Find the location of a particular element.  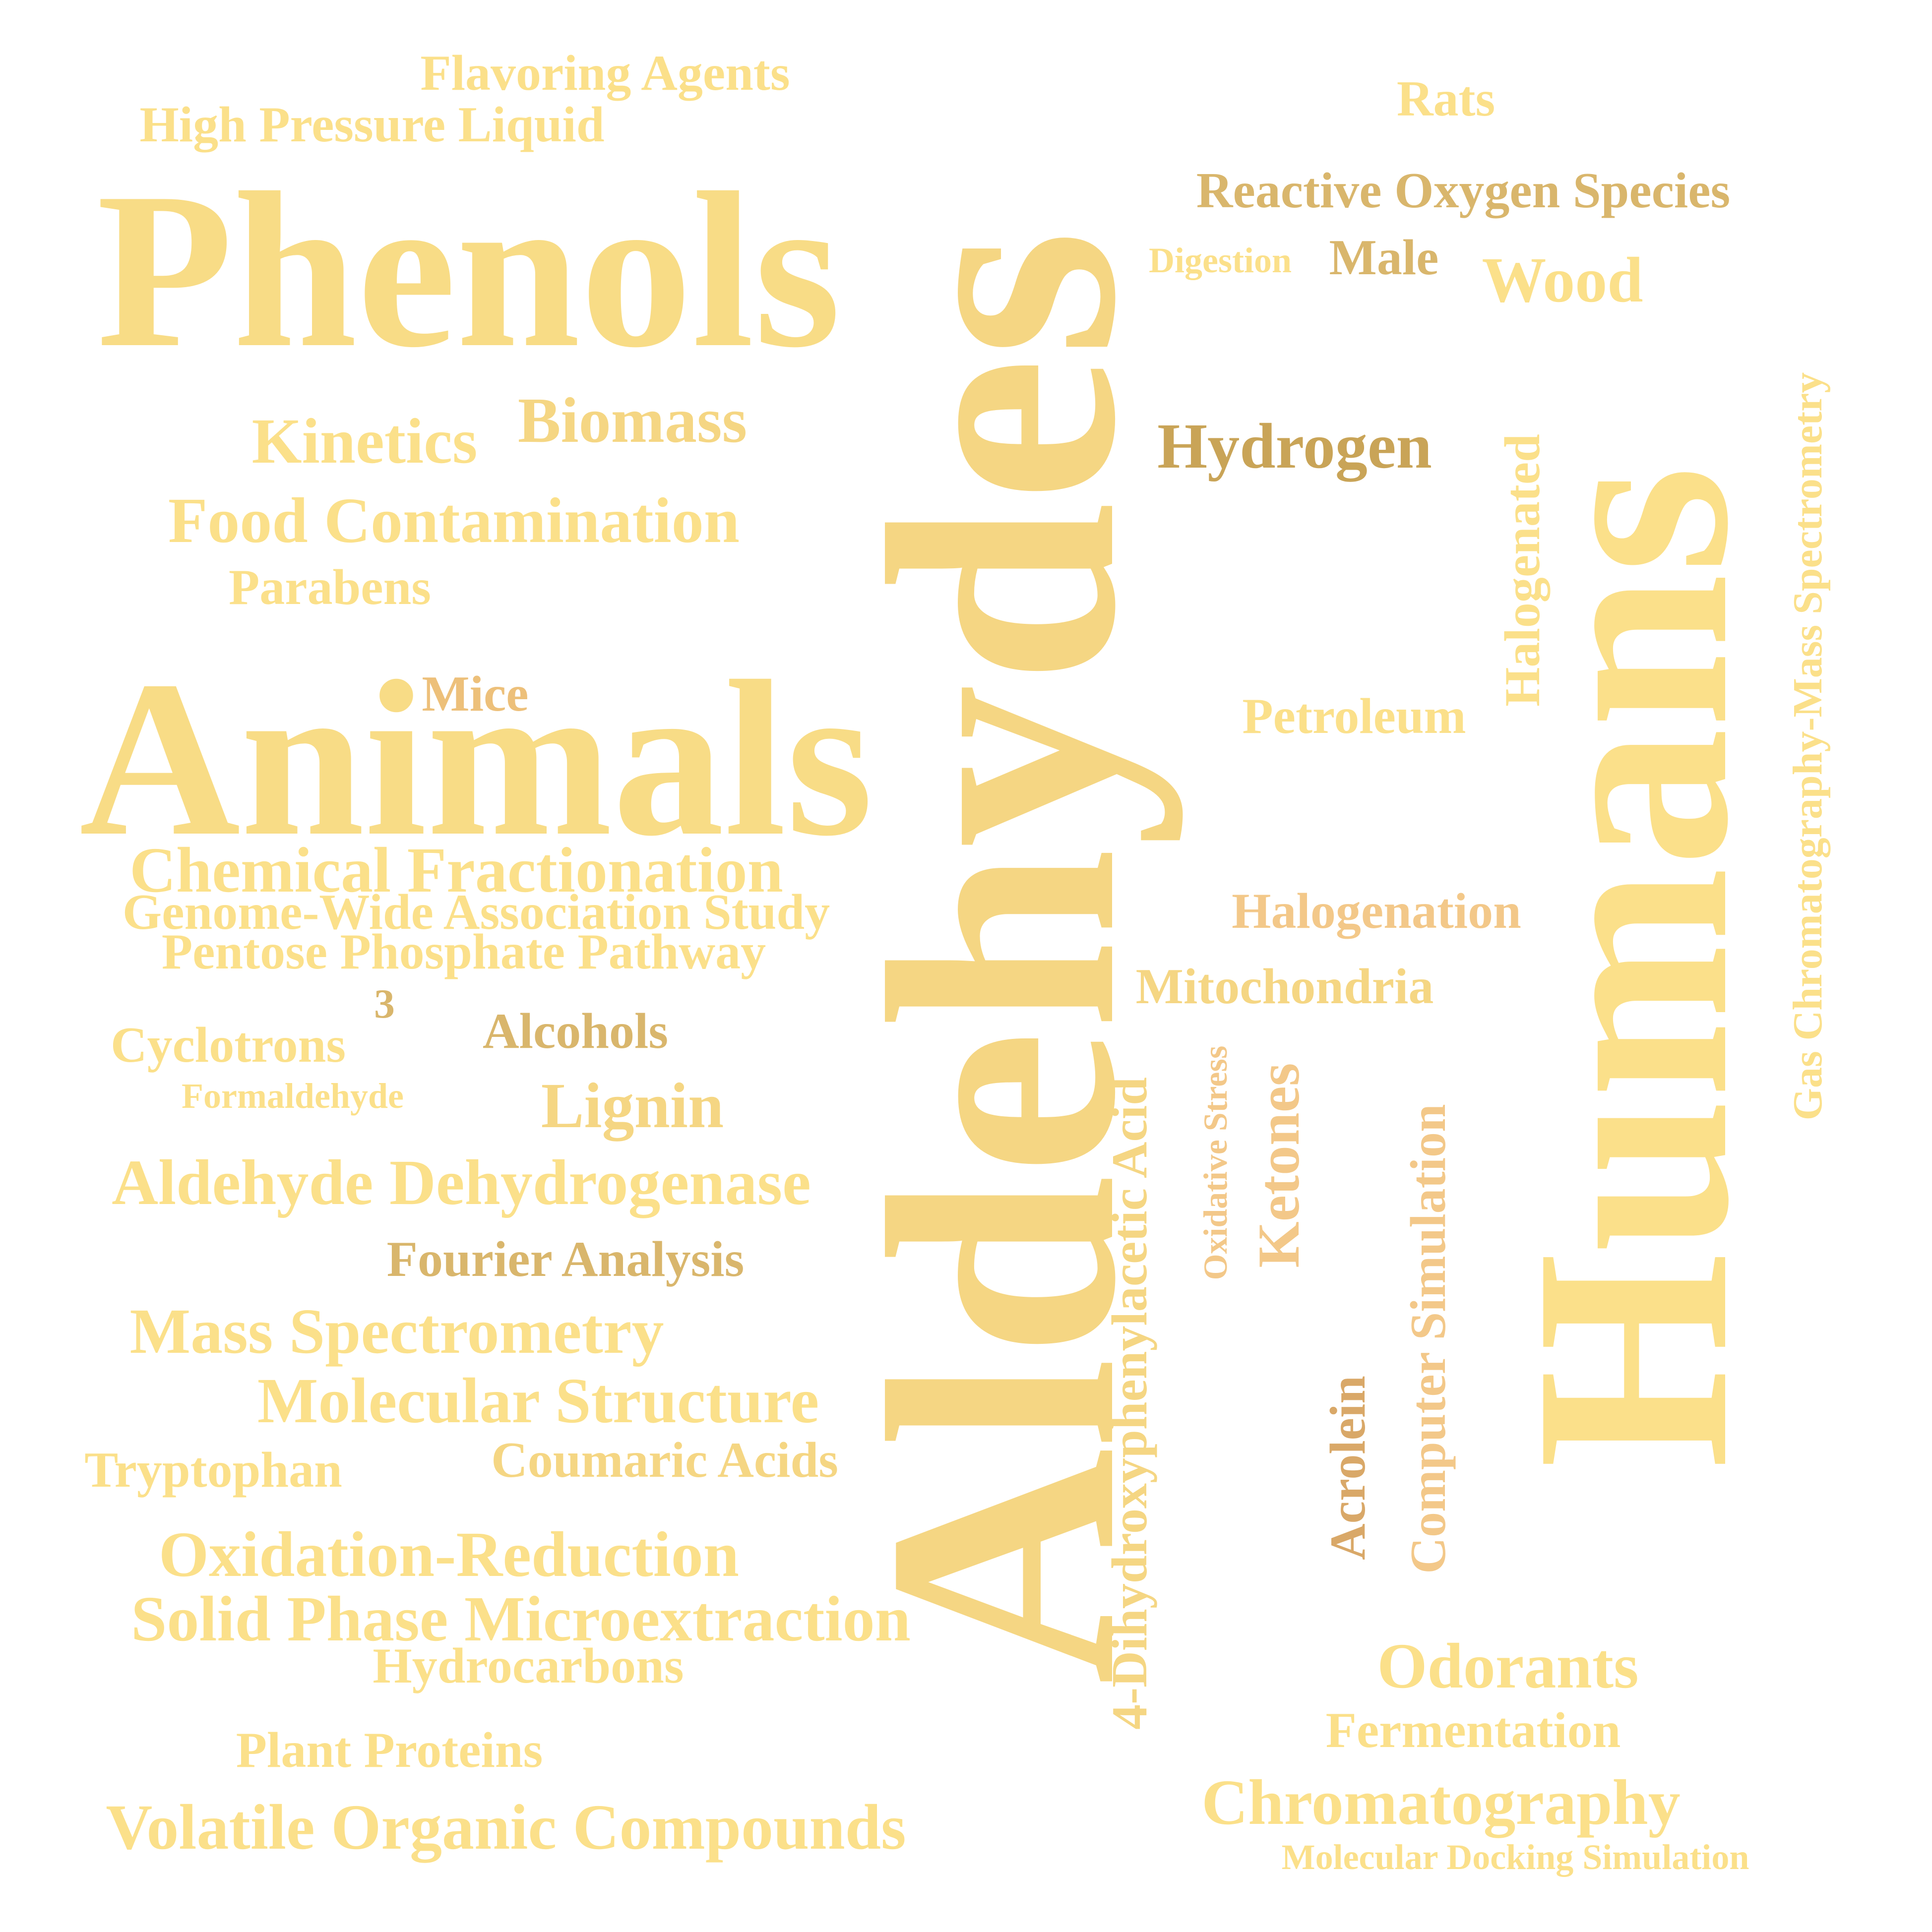

word-halogenated: Halogenated is located at coordinates (1523, 570).